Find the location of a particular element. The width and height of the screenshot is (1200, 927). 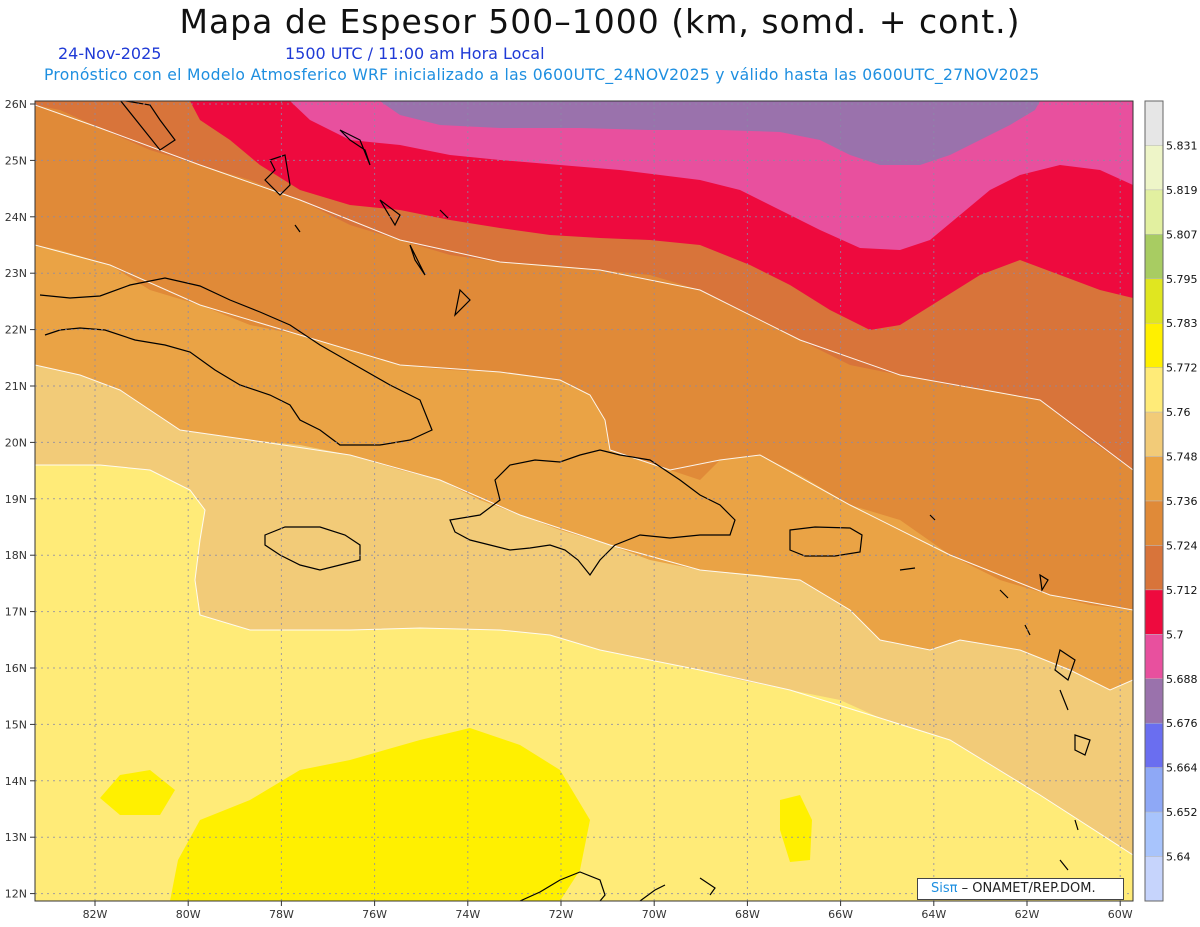

band-5772-patch-east is located at coordinates (796, 828).